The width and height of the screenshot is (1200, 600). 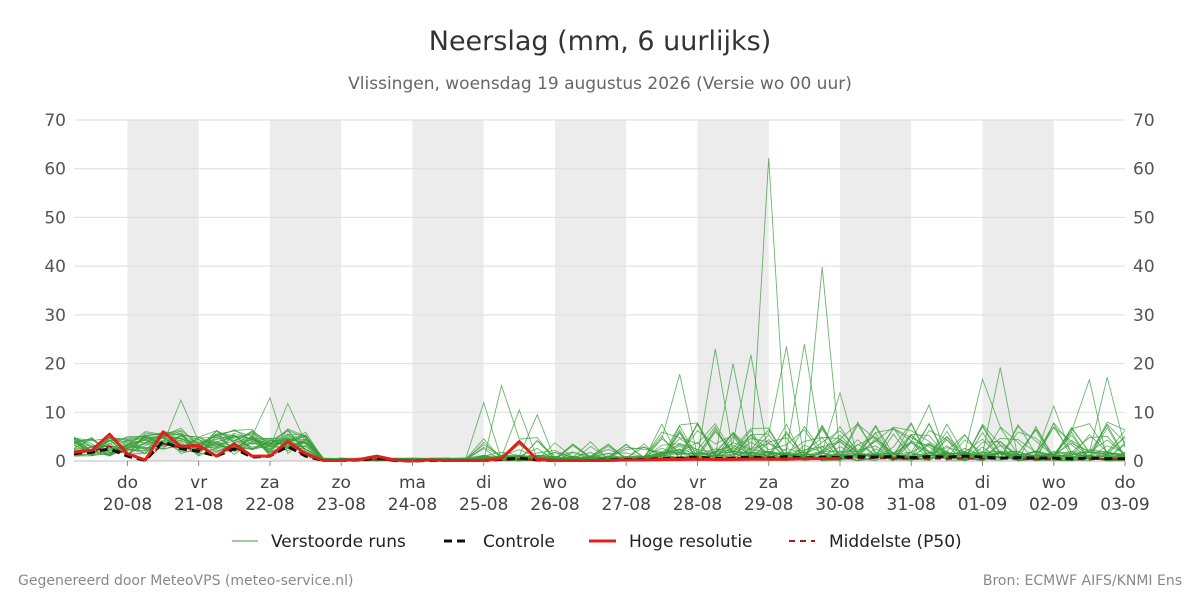 I want to click on main-lines, so click(x=599, y=446).